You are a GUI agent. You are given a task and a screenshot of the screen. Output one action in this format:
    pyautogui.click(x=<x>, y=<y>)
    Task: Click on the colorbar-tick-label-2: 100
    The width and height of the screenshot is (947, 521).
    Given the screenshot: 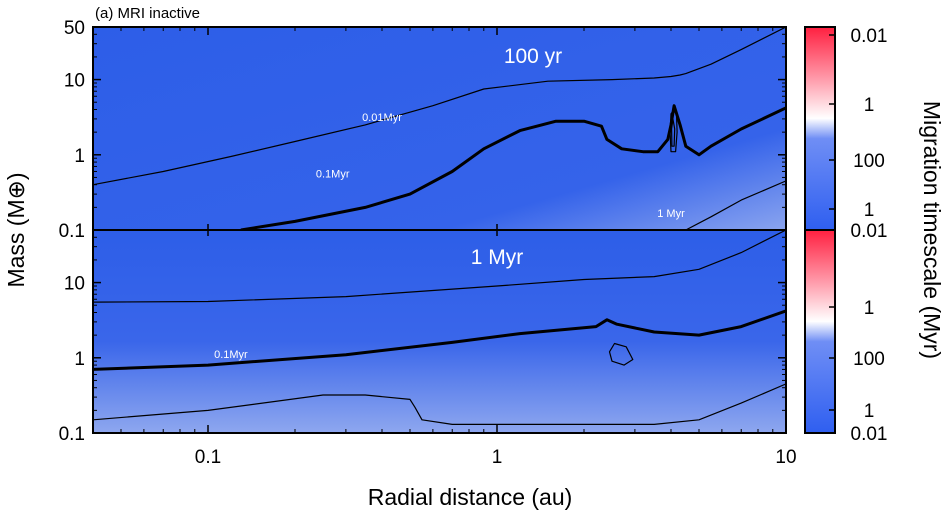 What is the action you would take?
    pyautogui.click(x=869, y=161)
    